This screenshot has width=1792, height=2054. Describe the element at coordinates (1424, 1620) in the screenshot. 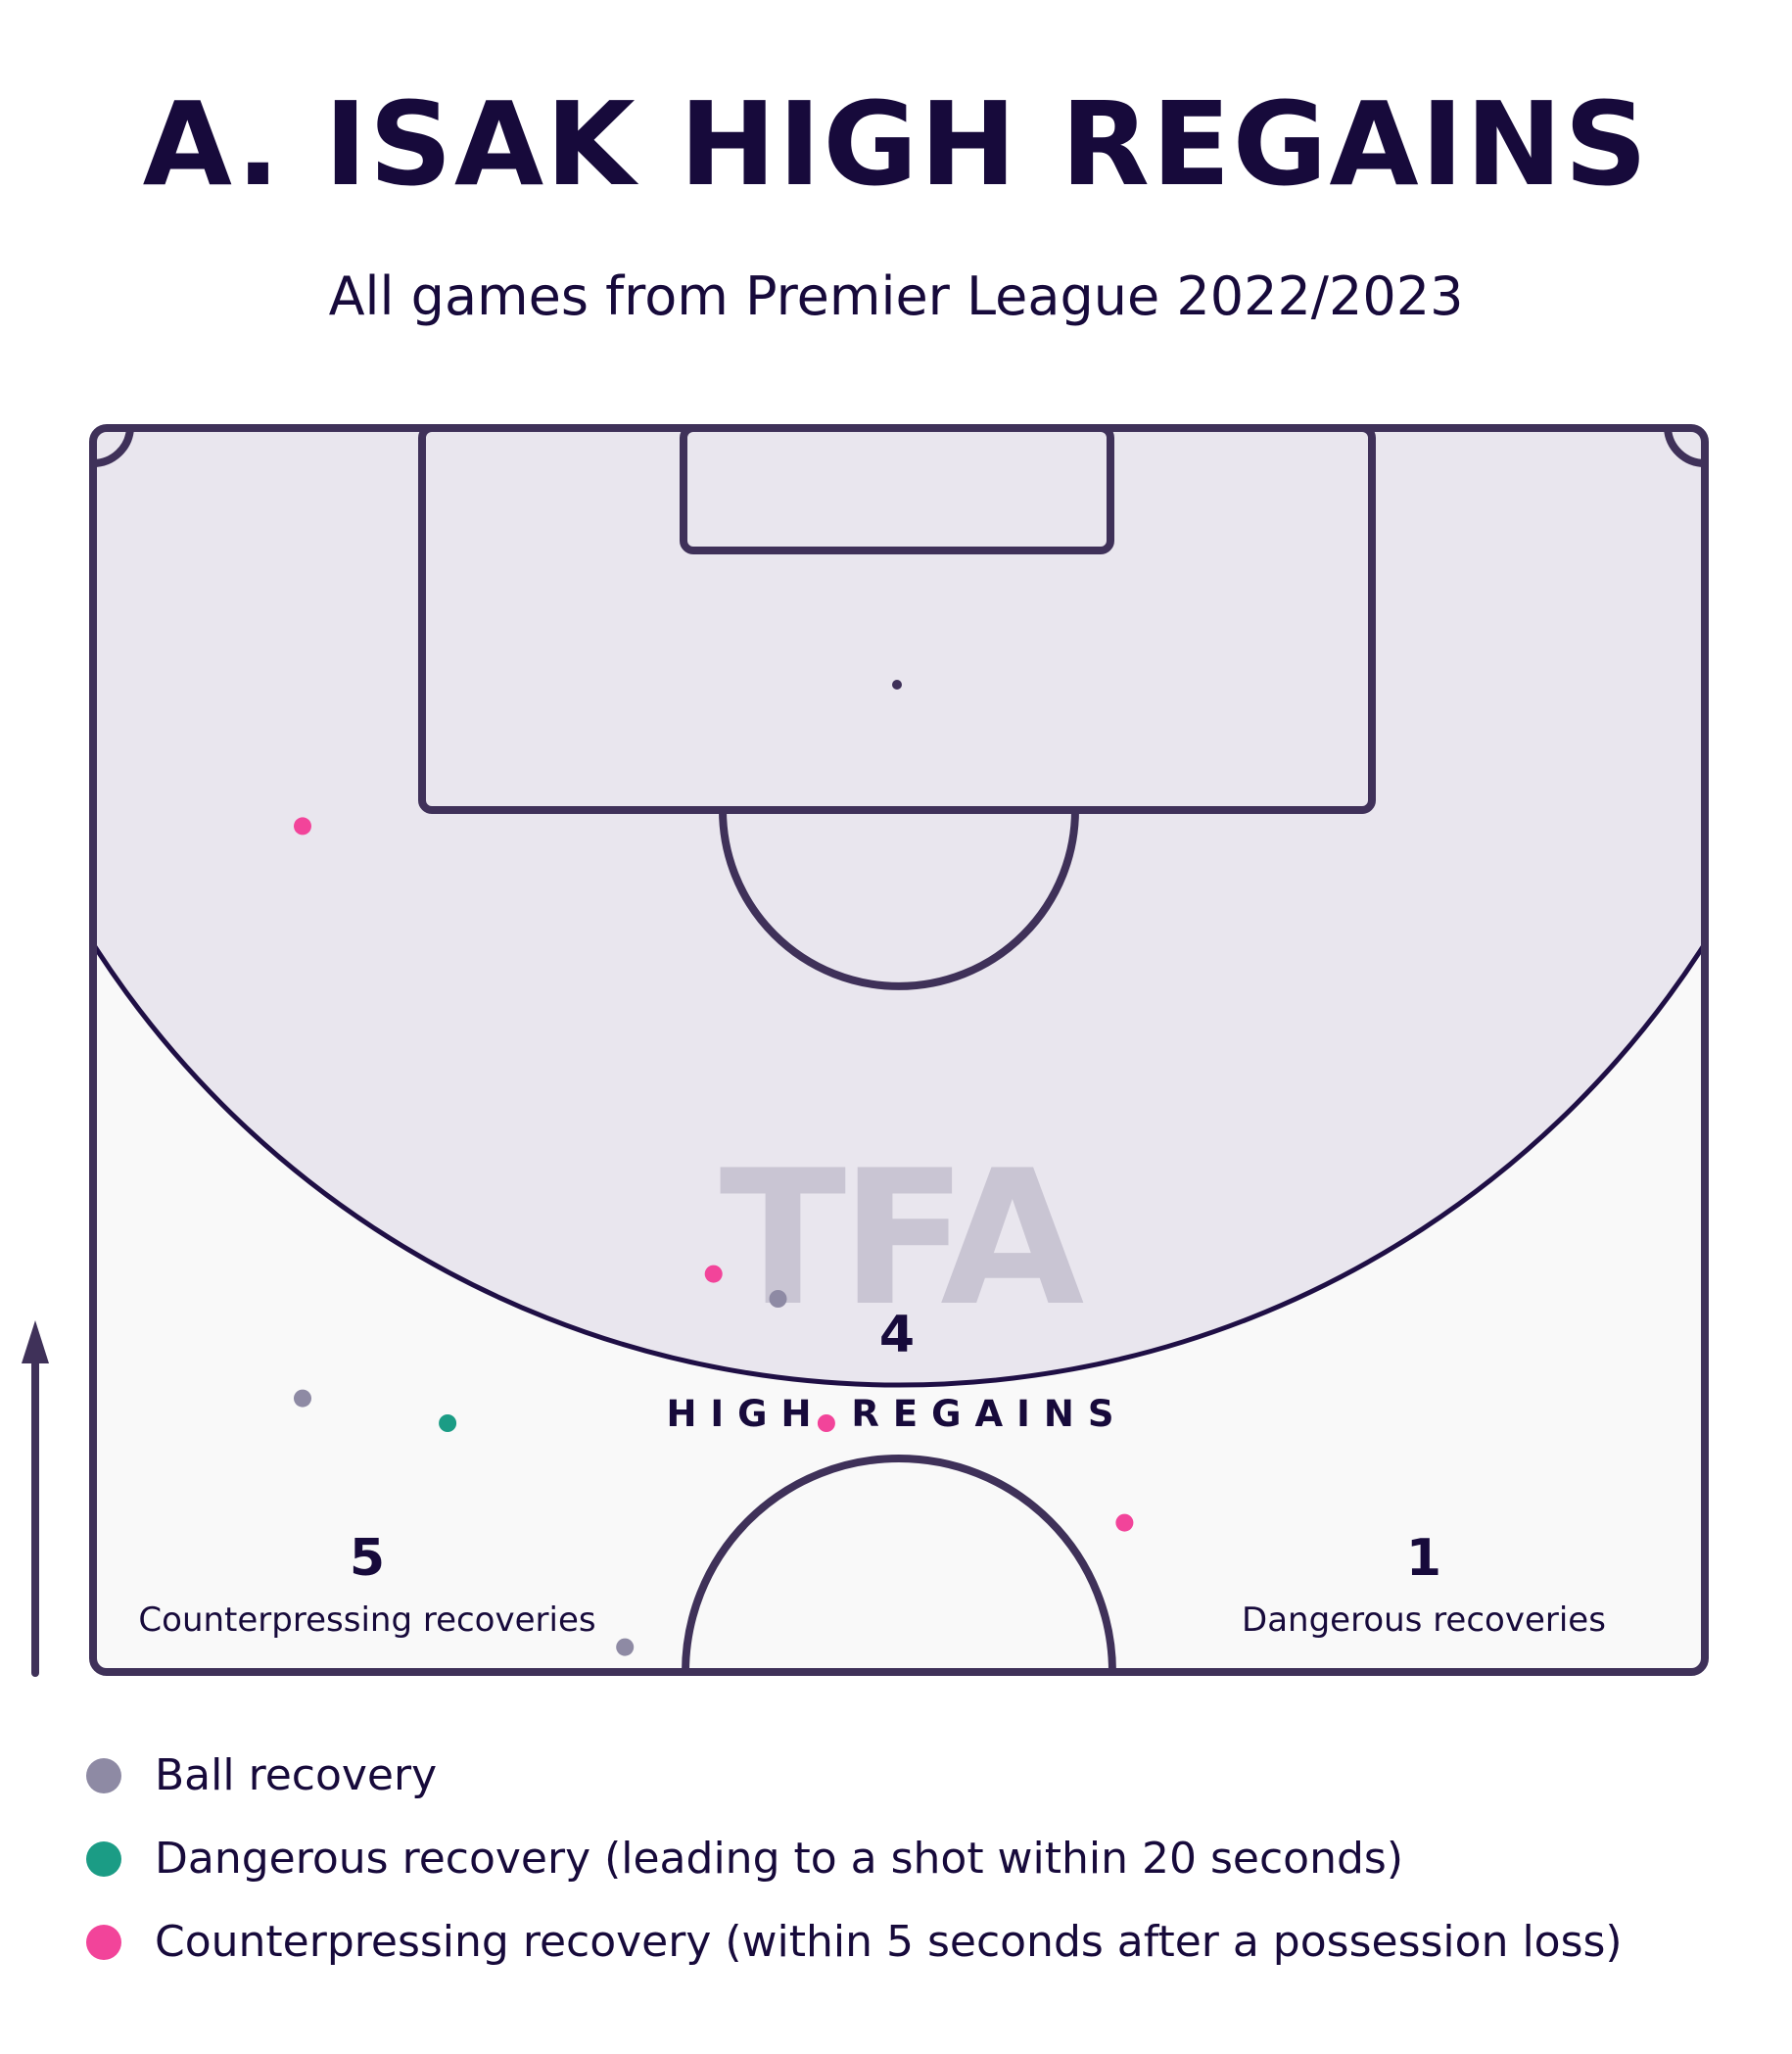

I see `dangerous-label: Dangerous recoveries` at that location.